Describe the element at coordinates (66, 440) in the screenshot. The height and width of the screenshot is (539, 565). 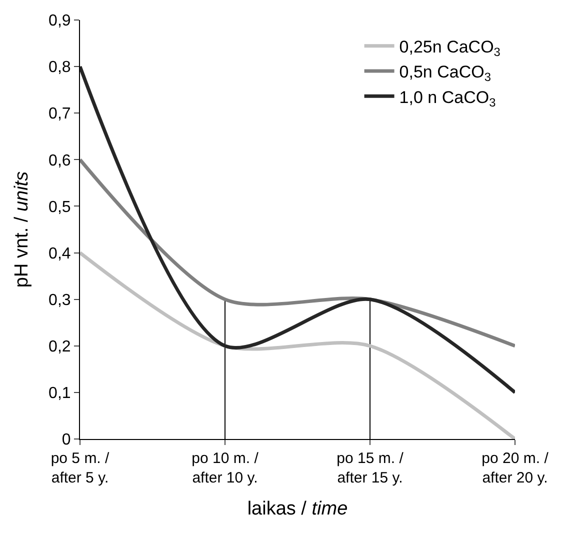
I see `y-tick-label: 0` at that location.